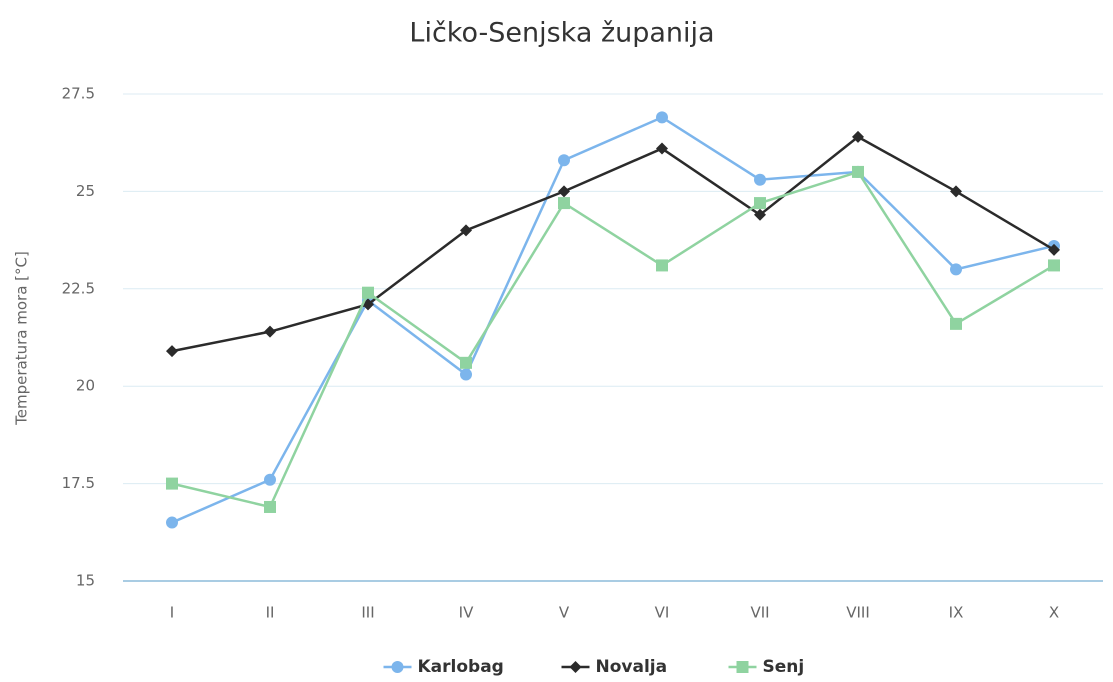 This screenshot has height=682, width=1113. What do you see at coordinates (784, 667) in the screenshot?
I see `legend-label: Senj` at bounding box center [784, 667].